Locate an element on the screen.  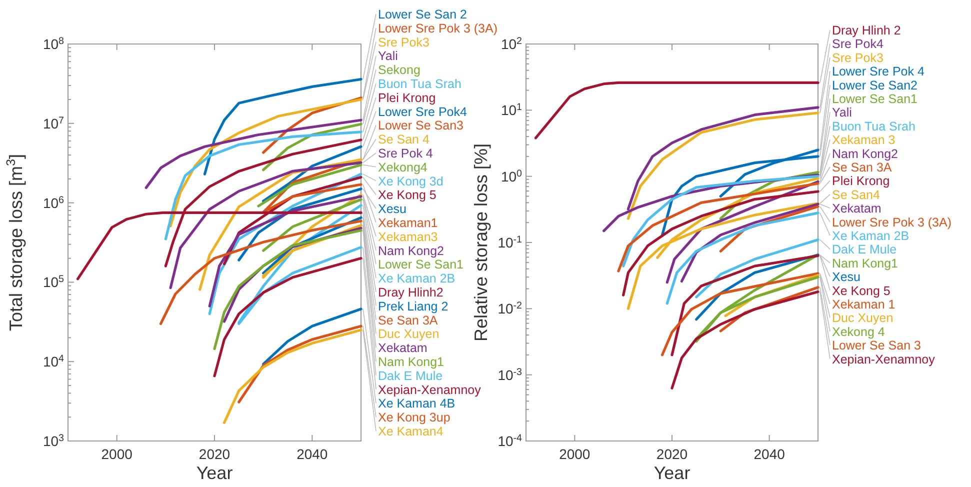
series-label: Xekong4 is located at coordinates (403, 167).